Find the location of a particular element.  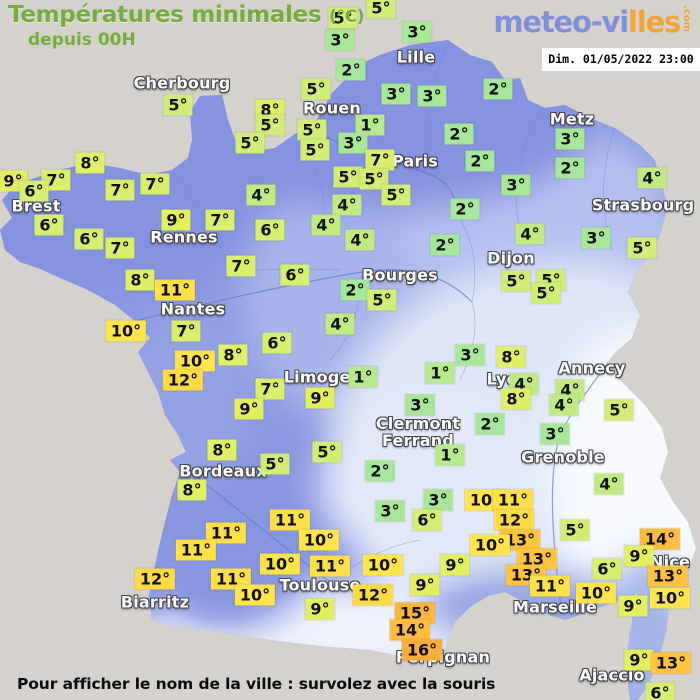

temp-label: 16° is located at coordinates (422, 650).